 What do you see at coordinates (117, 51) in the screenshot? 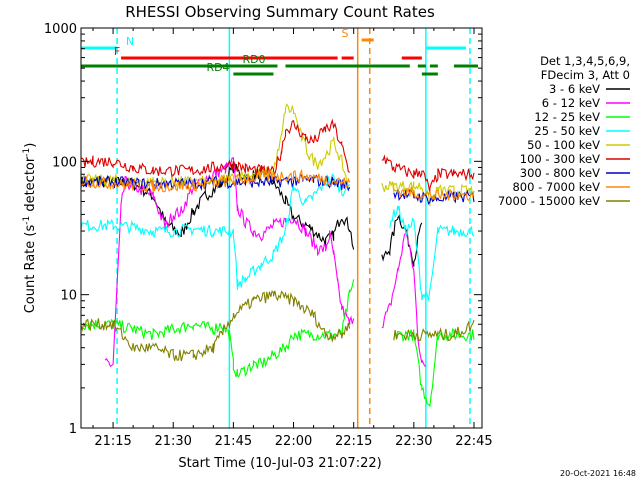
I see `flag-label-f: F` at bounding box center [117, 51].